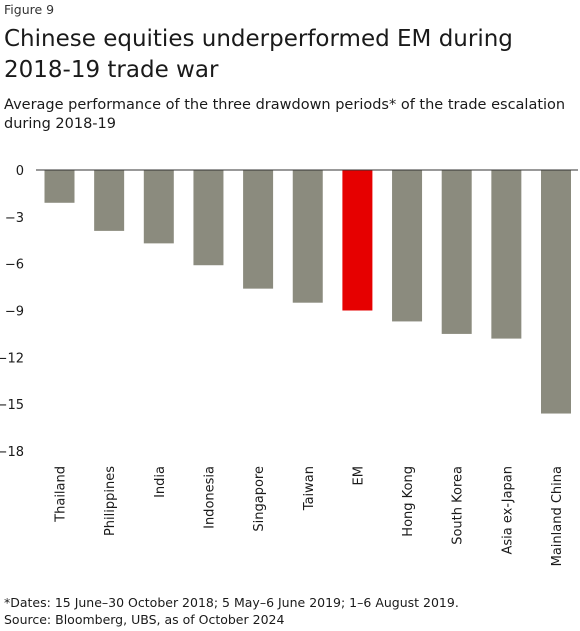  What do you see at coordinates (12, 452) in the screenshot?
I see `y-tick-label: −18` at bounding box center [12, 452].